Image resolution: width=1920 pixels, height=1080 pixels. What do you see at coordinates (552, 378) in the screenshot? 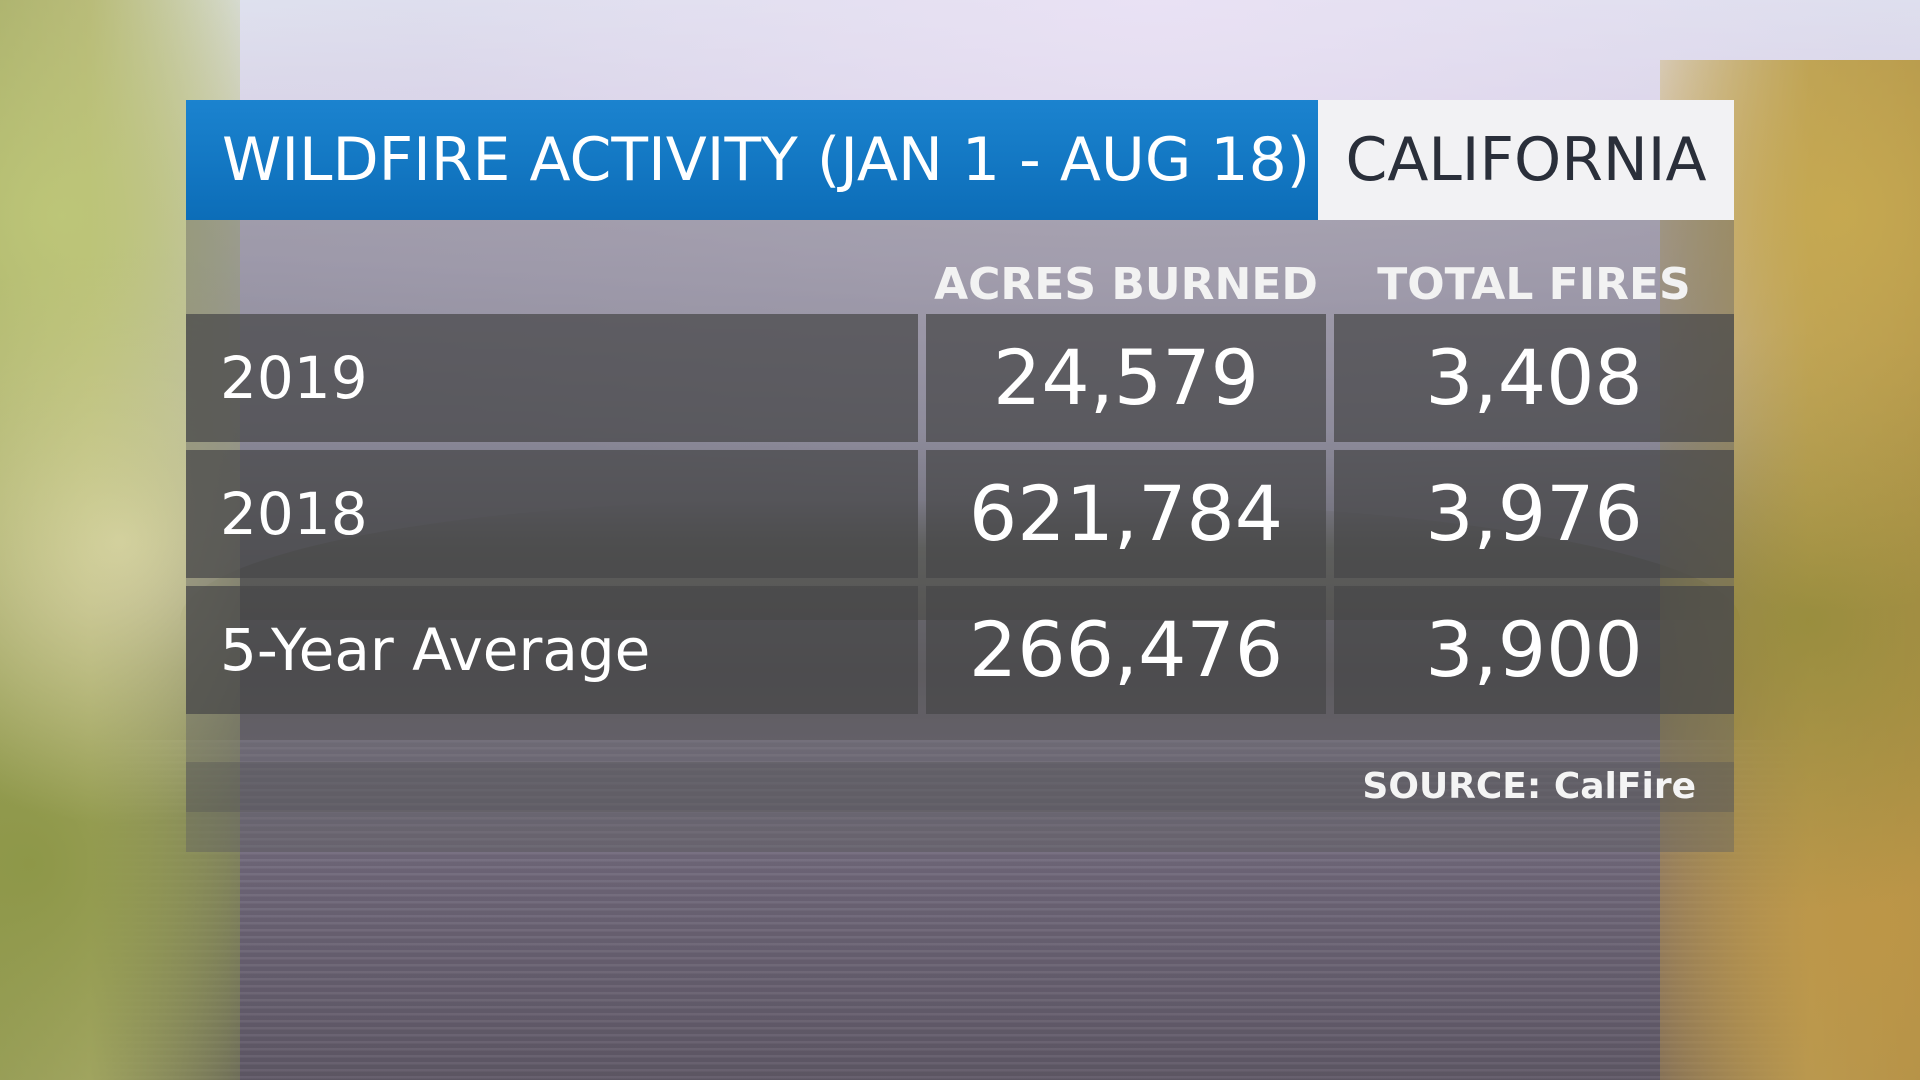
I see `row-label: 2019` at bounding box center [552, 378].